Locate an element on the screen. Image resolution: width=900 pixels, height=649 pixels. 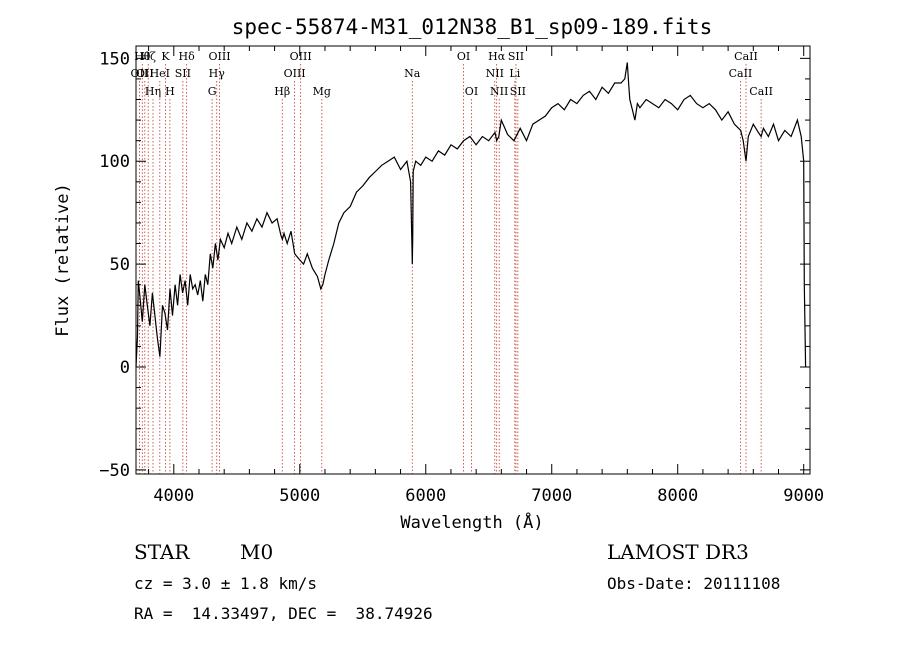
reference-line-label: G is located at coordinates (212, 91).